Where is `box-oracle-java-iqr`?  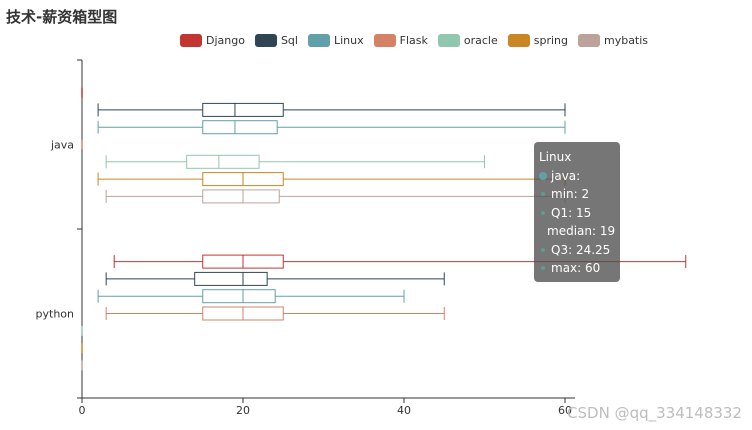 box-oracle-java-iqr is located at coordinates (223, 161).